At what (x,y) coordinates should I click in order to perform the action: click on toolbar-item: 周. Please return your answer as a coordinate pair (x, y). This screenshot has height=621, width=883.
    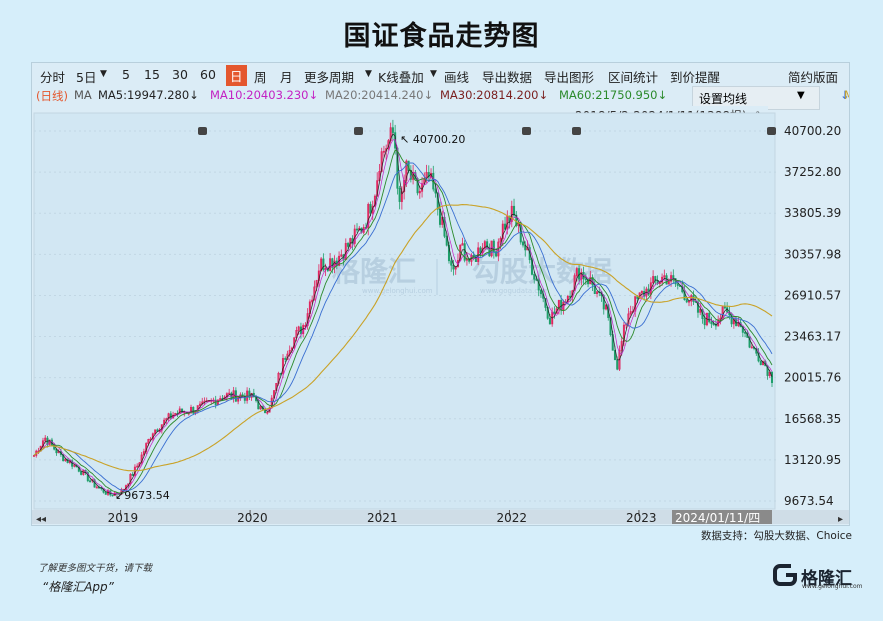
    Looking at the image, I should click on (260, 77).